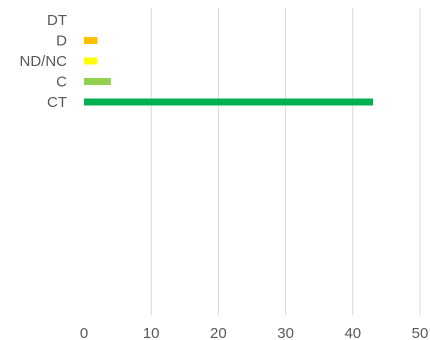 This screenshot has width=430, height=340. I want to click on bar-d, so click(91, 40).